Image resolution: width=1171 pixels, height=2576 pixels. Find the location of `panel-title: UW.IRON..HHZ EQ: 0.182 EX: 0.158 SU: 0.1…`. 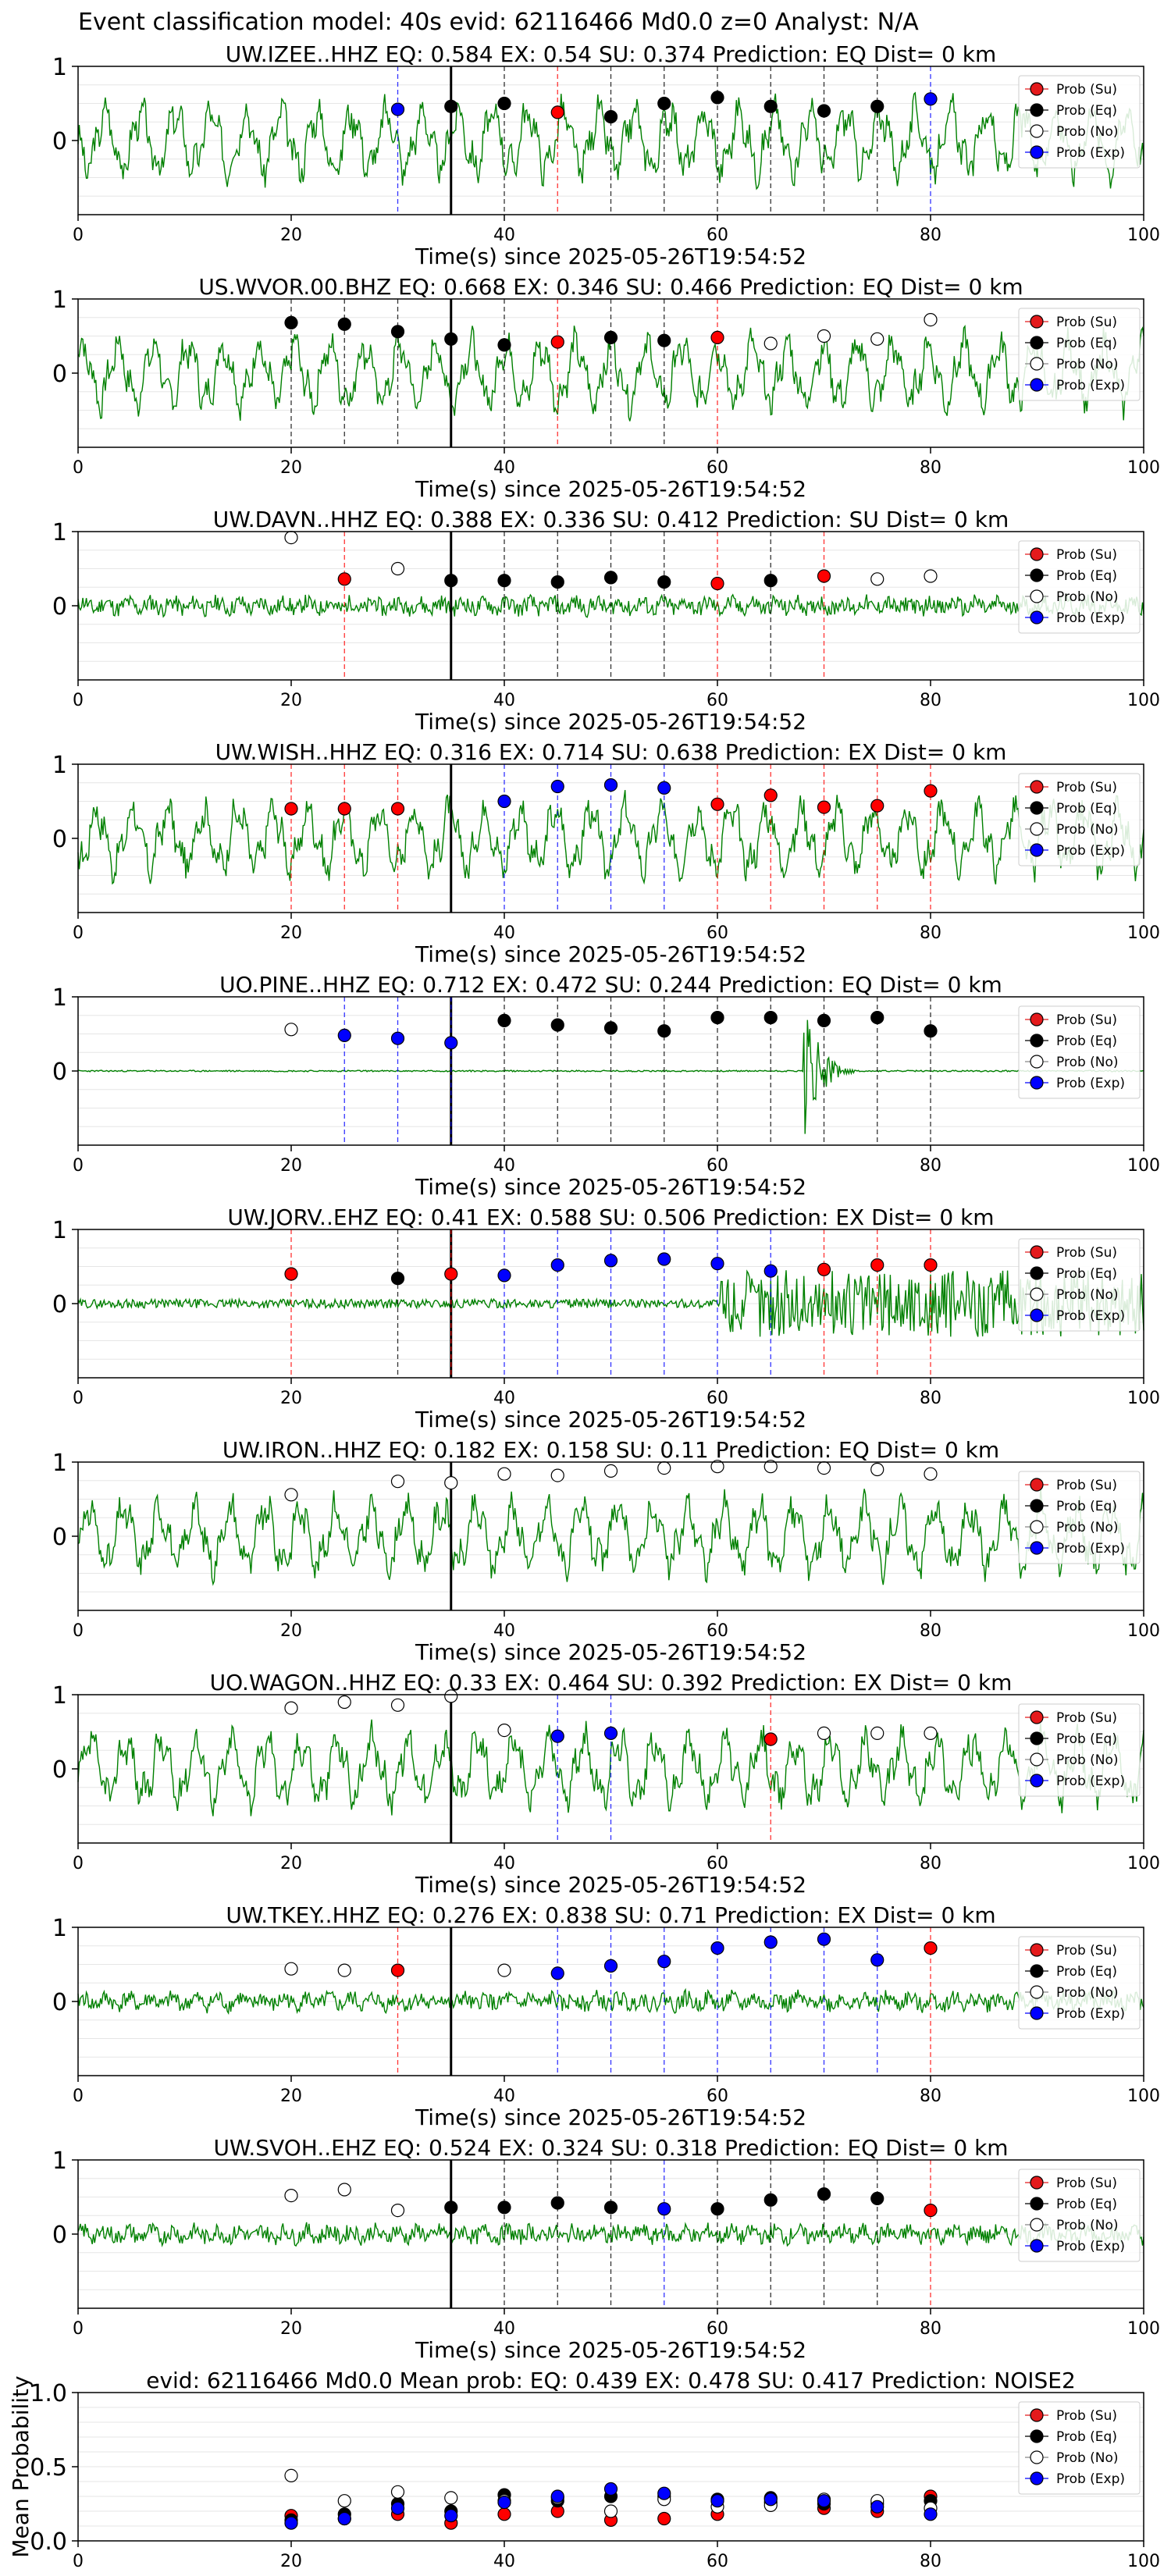

panel-title: UW.IRON..HHZ EQ: 0.182 EX: 0.158 SU: 0.1… is located at coordinates (610, 1450).